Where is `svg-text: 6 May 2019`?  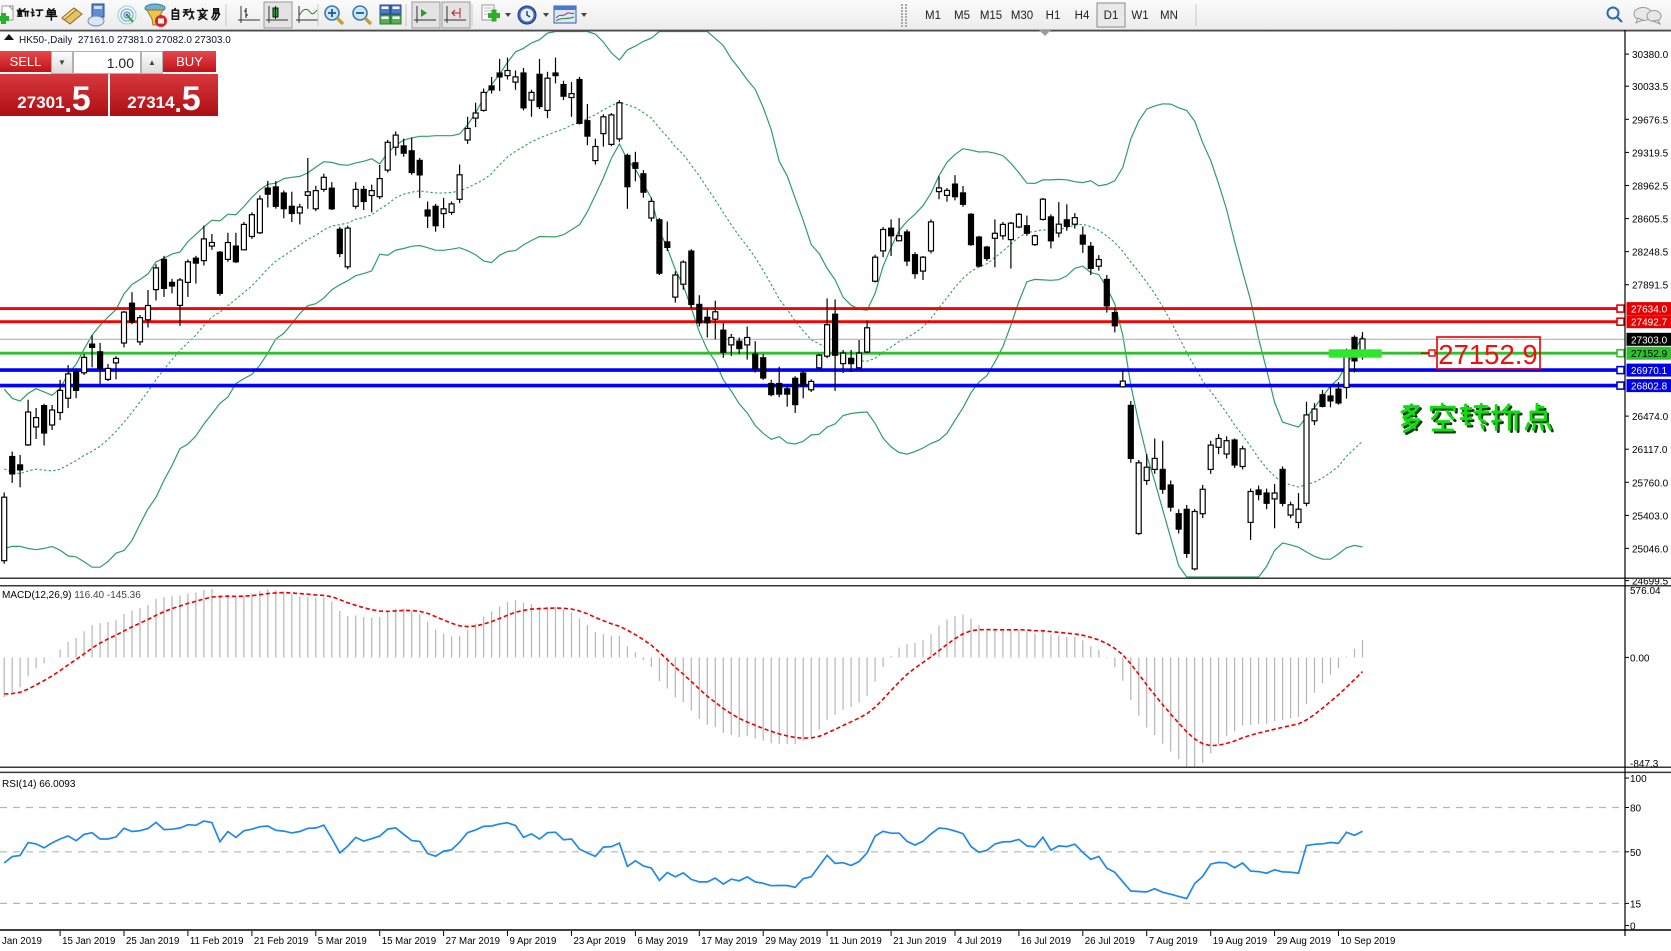
svg-text: 6 May 2019 is located at coordinates (662, 941).